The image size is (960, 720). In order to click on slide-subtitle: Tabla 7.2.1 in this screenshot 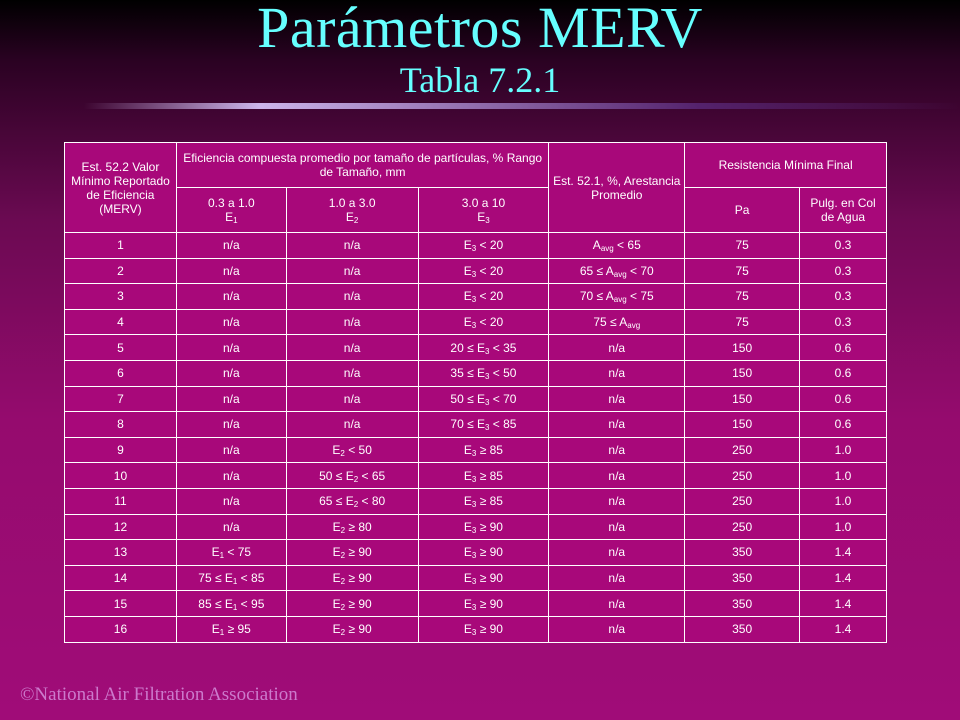, I will do `click(480, 80)`.